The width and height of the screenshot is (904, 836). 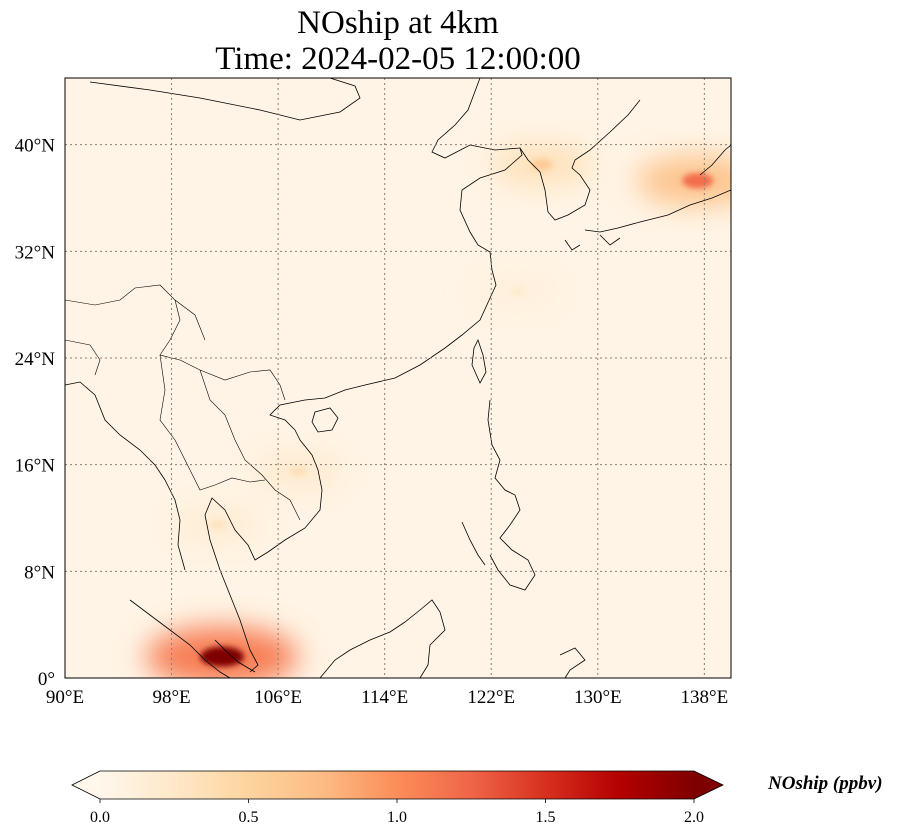 I want to click on sumatra-coastline, so click(x=192, y=638).